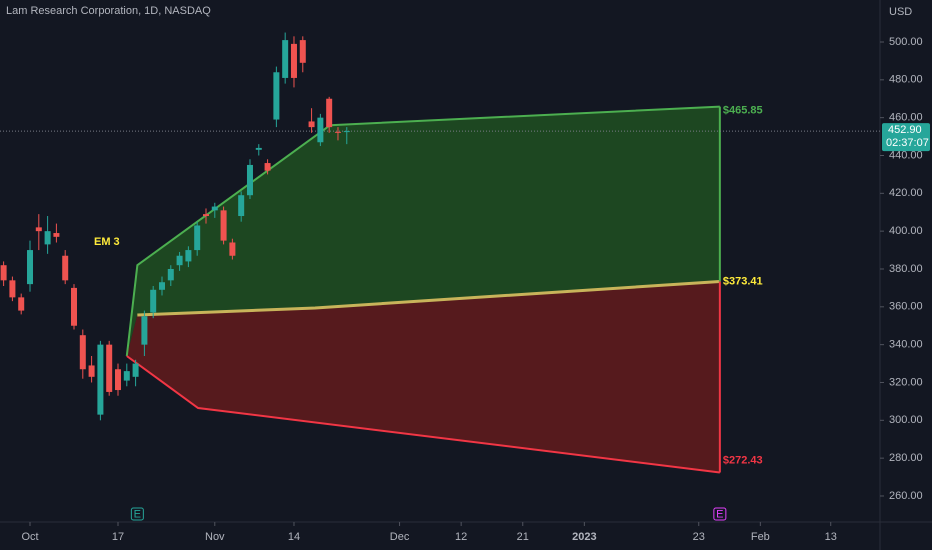 This screenshot has height=550, width=932. I want to click on x-tick-label: 2023, so click(584, 537).